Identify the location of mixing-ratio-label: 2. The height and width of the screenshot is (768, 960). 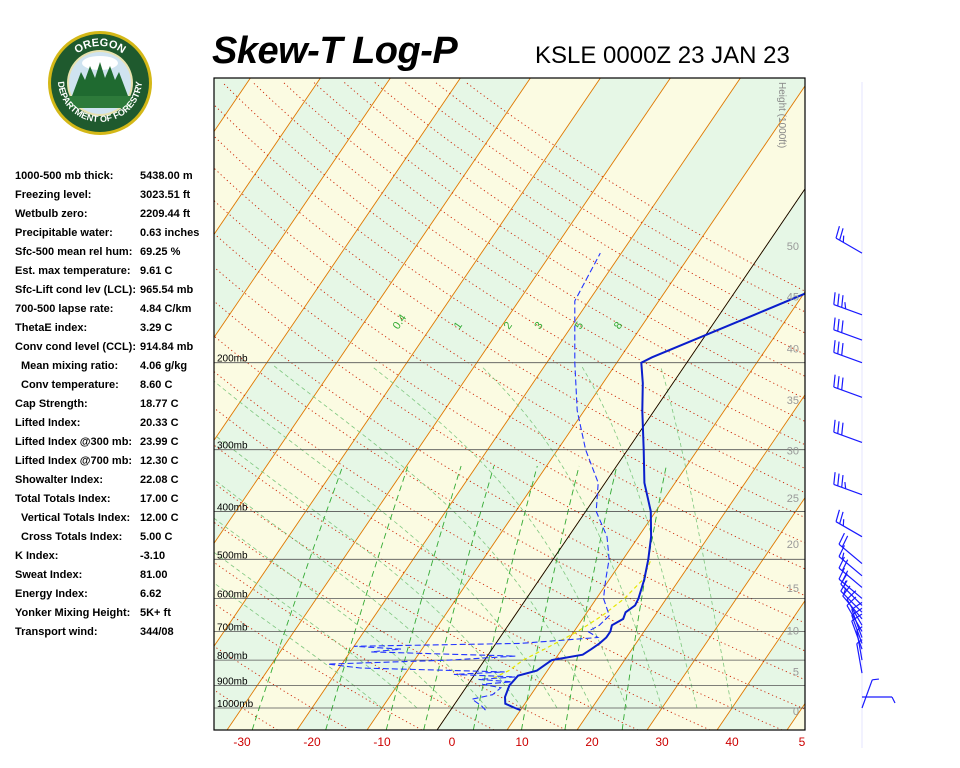
(508, 326).